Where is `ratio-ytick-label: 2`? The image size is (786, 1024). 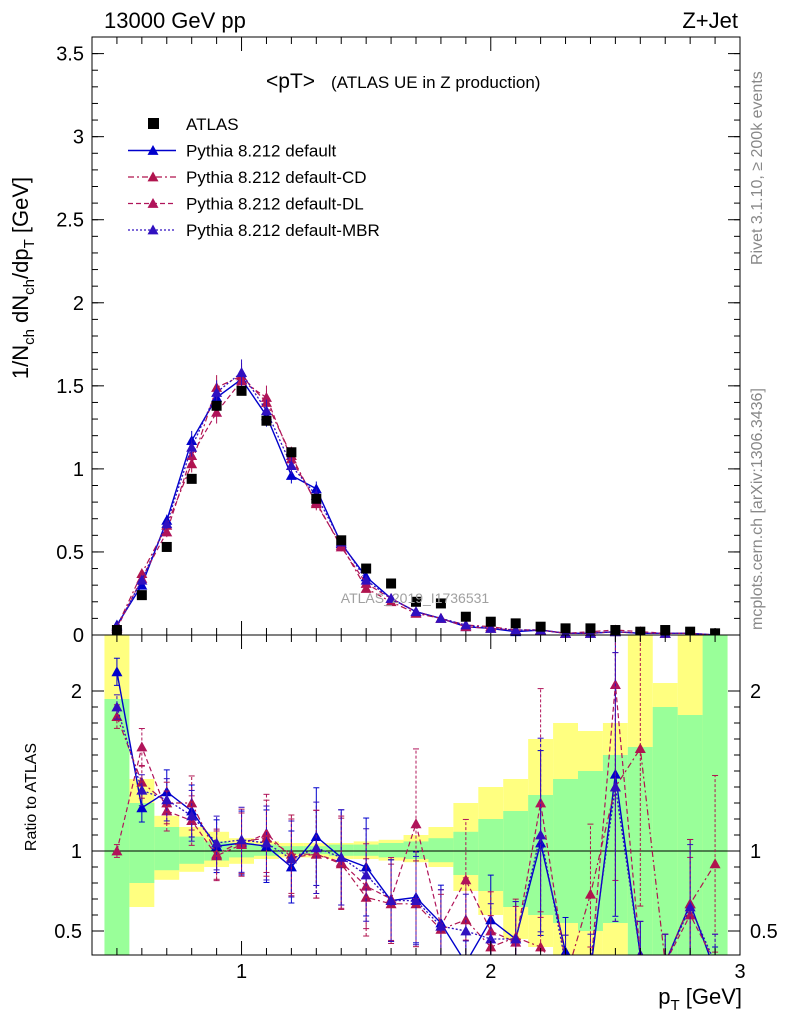 ratio-ytick-label: 2 is located at coordinates (76, 692).